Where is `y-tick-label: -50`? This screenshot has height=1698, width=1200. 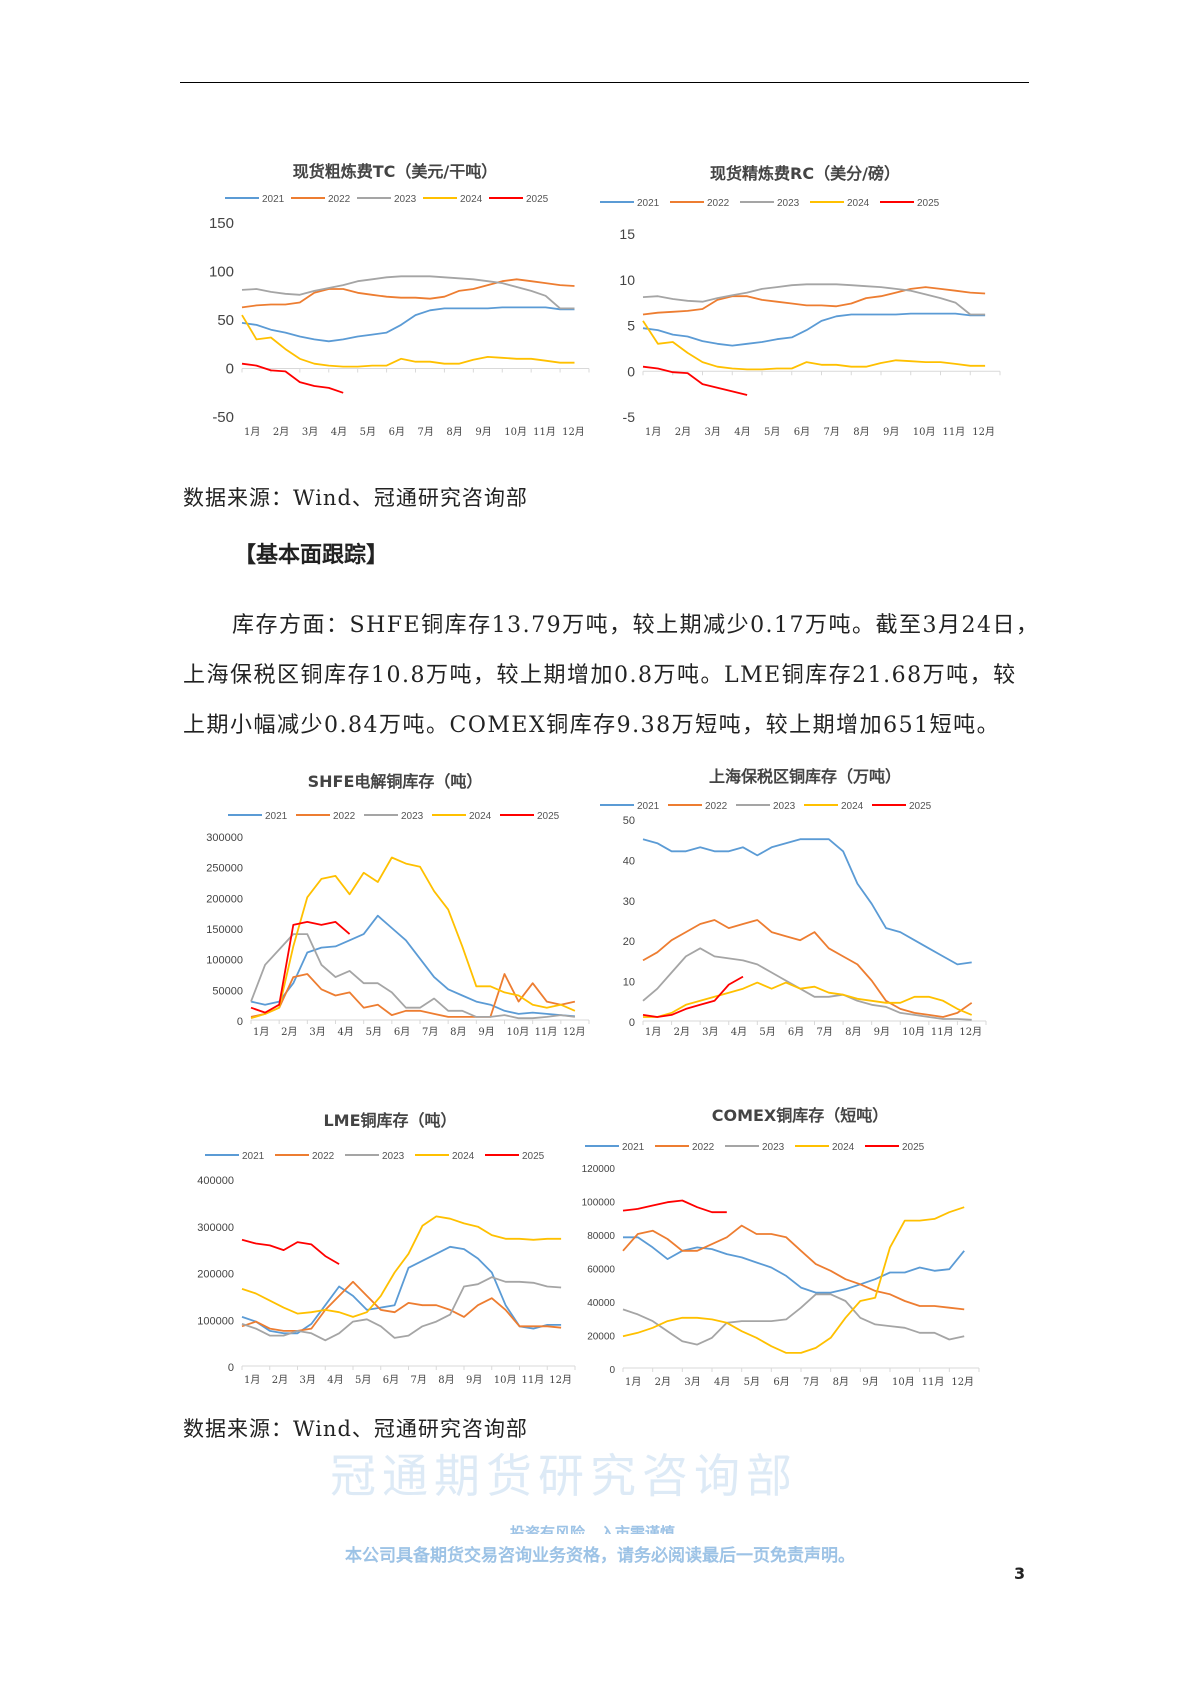
y-tick-label: -50 is located at coordinates (223, 417).